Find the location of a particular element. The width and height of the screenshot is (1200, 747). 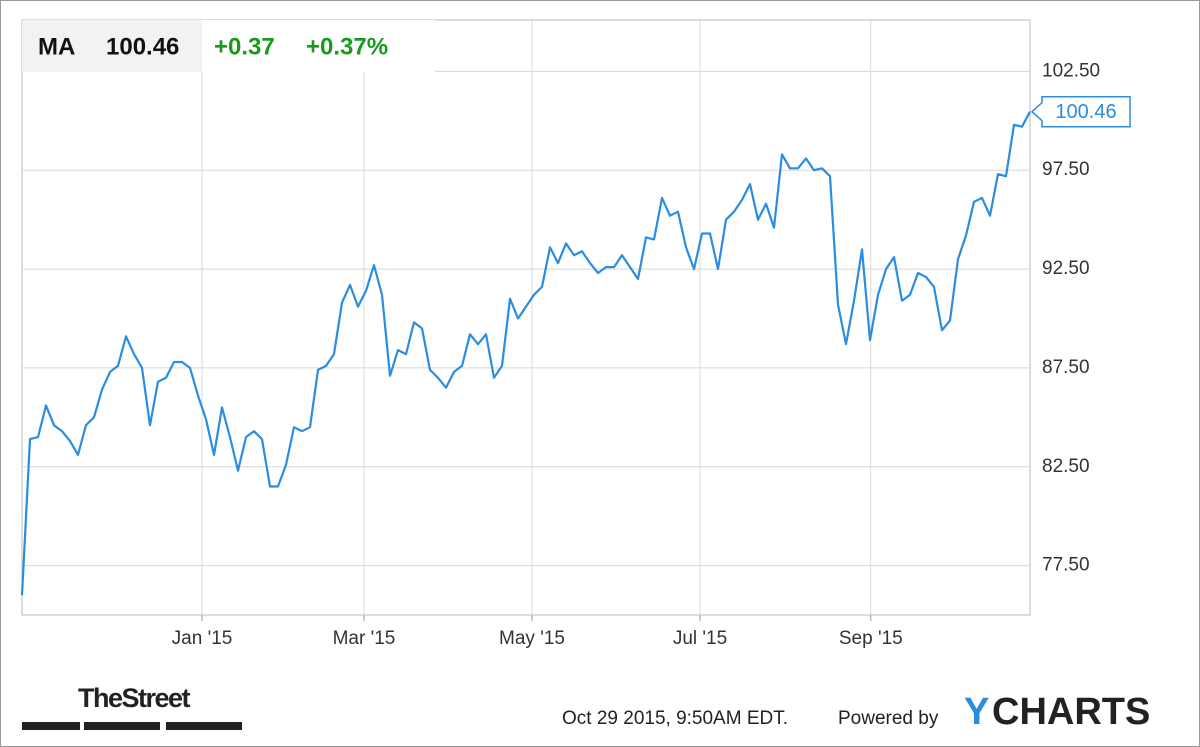

last-value-label: 100.46 is located at coordinates (1085, 112).